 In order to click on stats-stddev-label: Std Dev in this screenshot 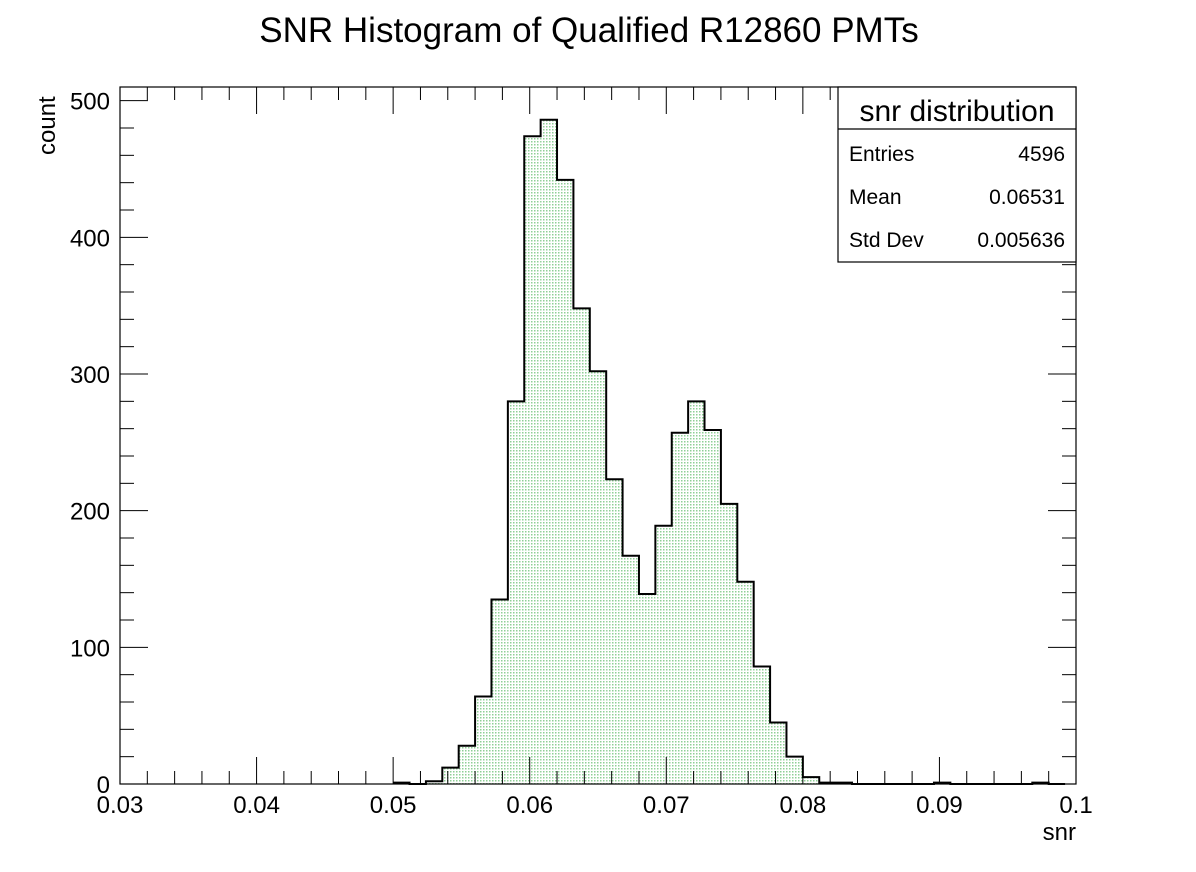, I will do `click(886, 240)`.